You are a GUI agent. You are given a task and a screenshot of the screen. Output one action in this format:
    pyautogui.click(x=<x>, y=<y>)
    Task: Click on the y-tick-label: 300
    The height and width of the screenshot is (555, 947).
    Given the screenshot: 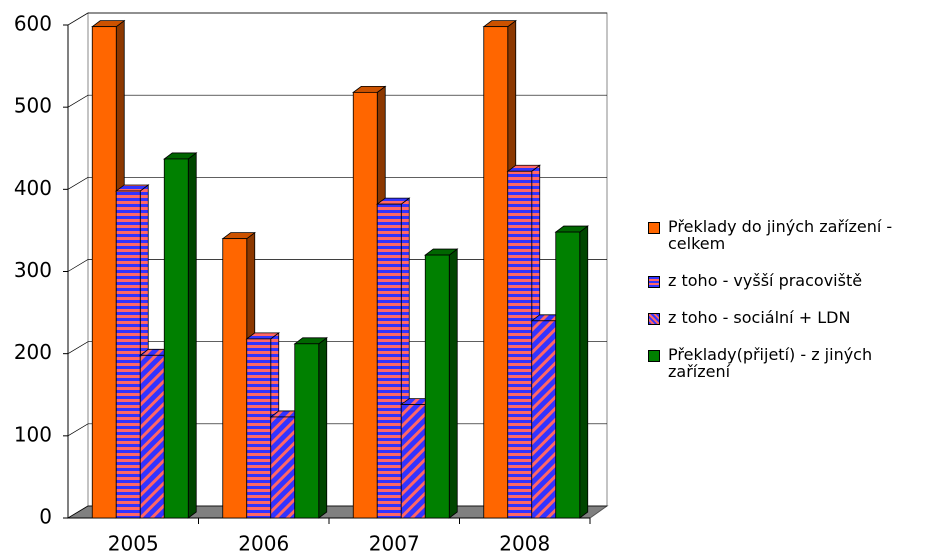 What is the action you would take?
    pyautogui.click(x=33, y=270)
    